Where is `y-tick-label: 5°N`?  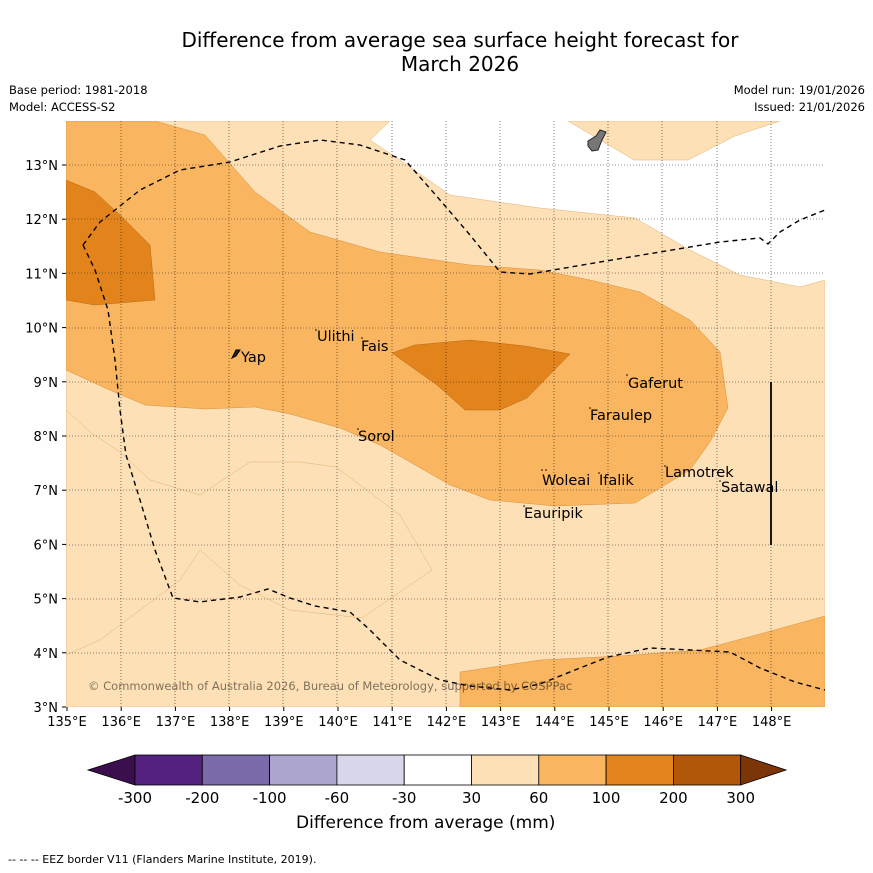 y-tick-label: 5°N is located at coordinates (46, 600).